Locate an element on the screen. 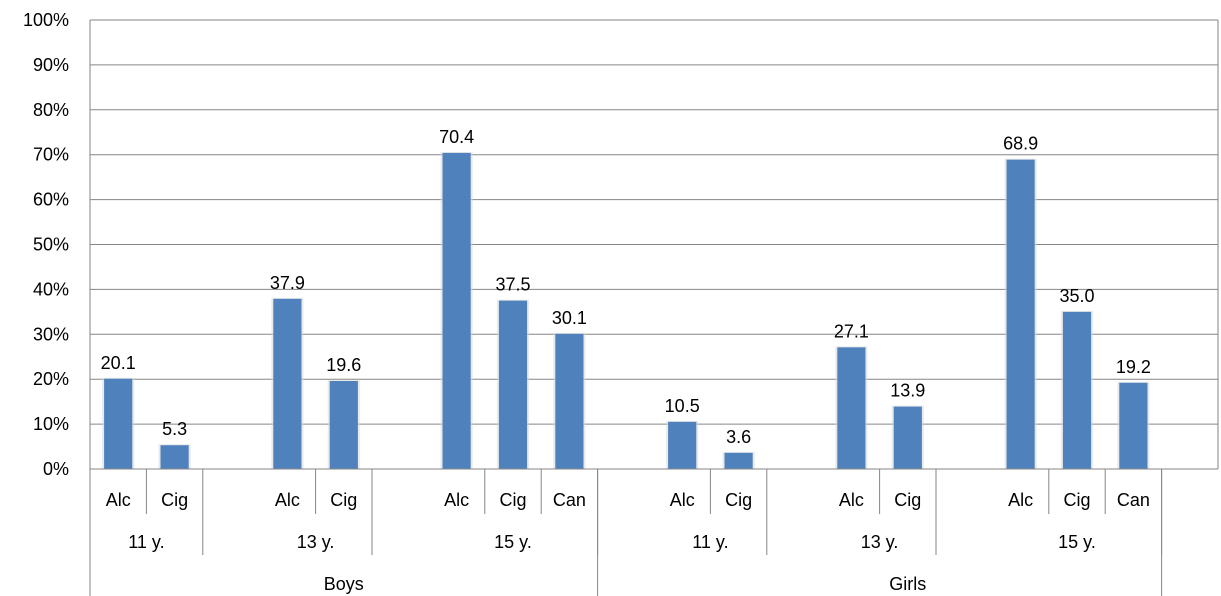 The image size is (1221, 596). y-tick-label: 80% is located at coordinates (51, 110).